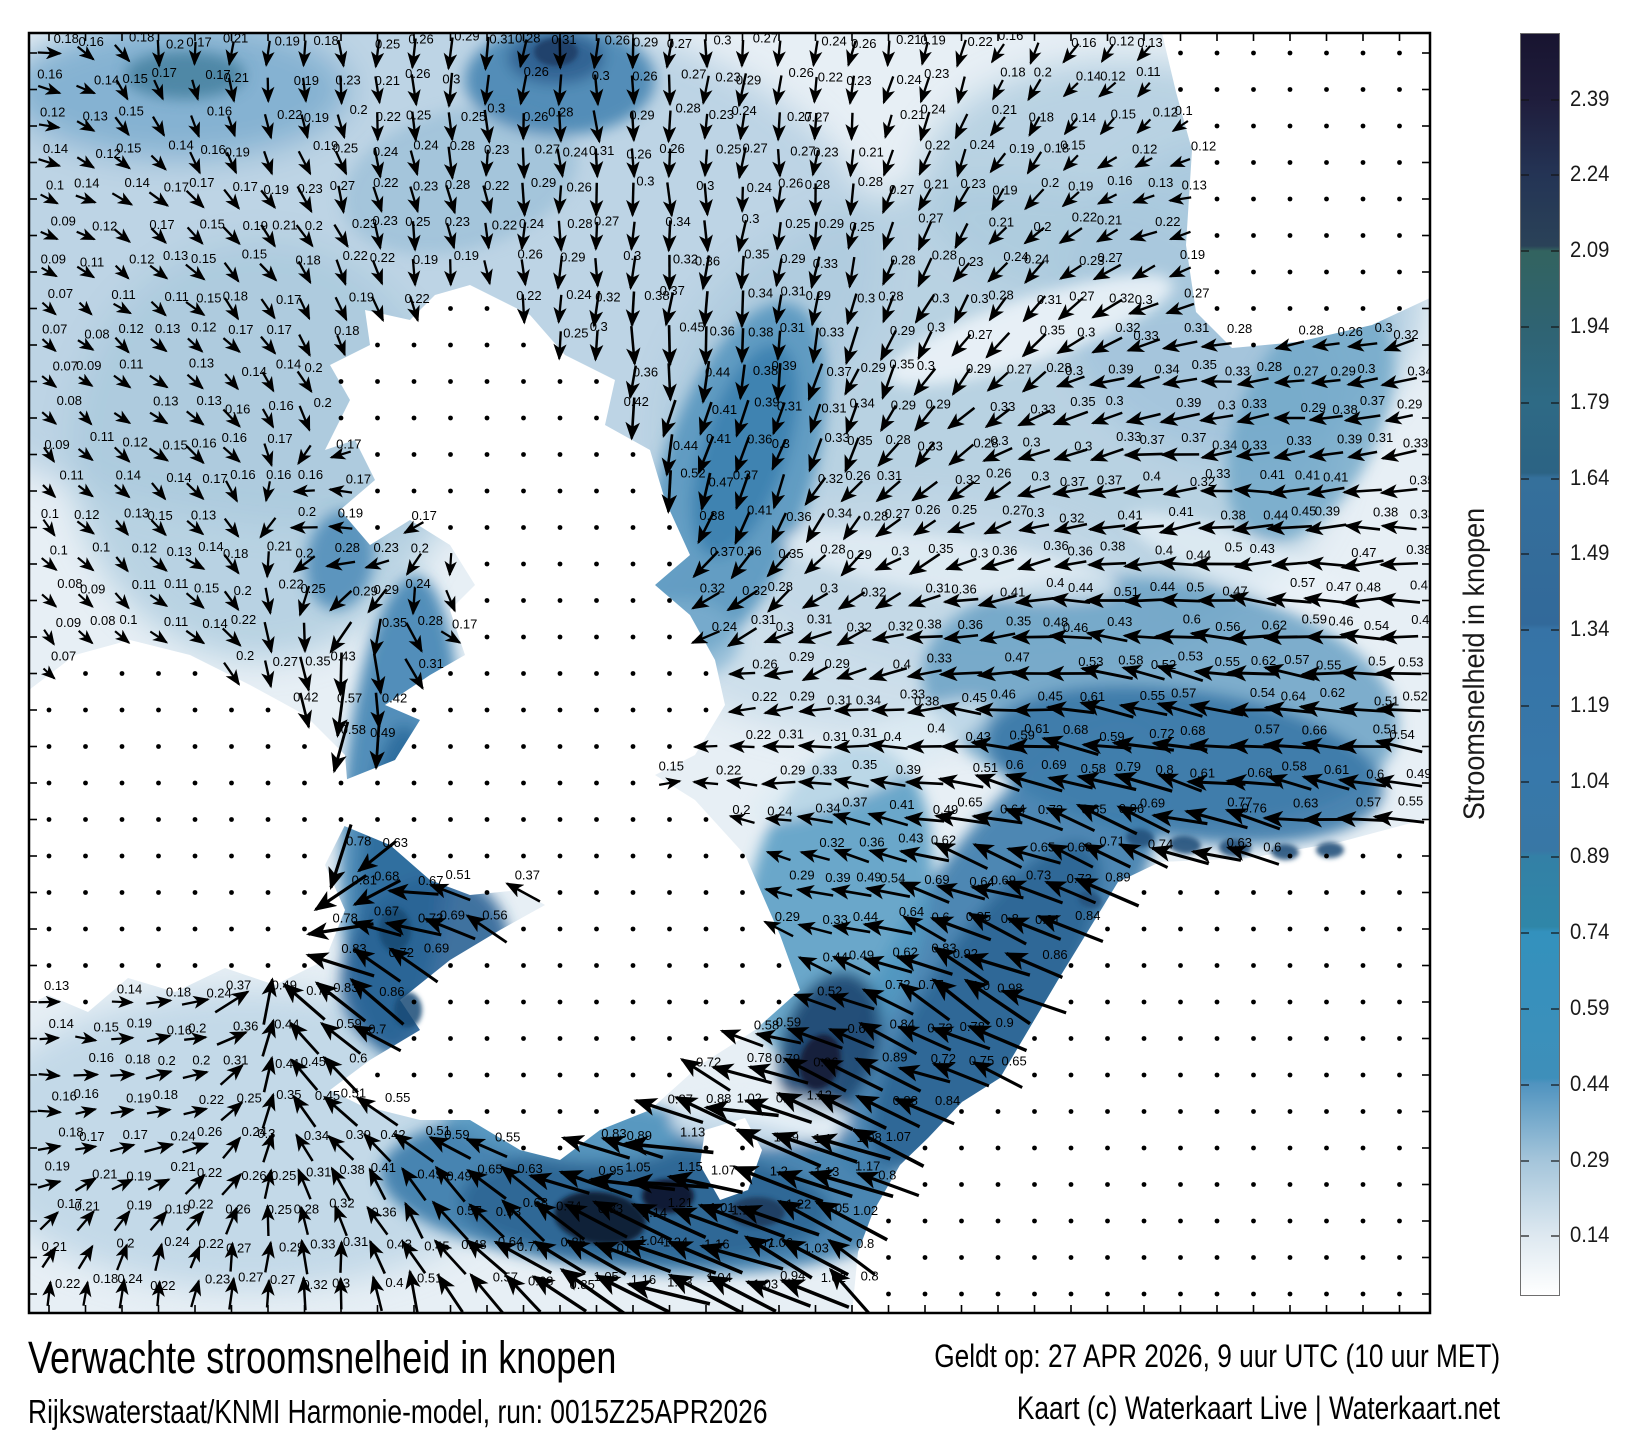  I want to click on speed-value-label: 0.33, so click(825, 263).